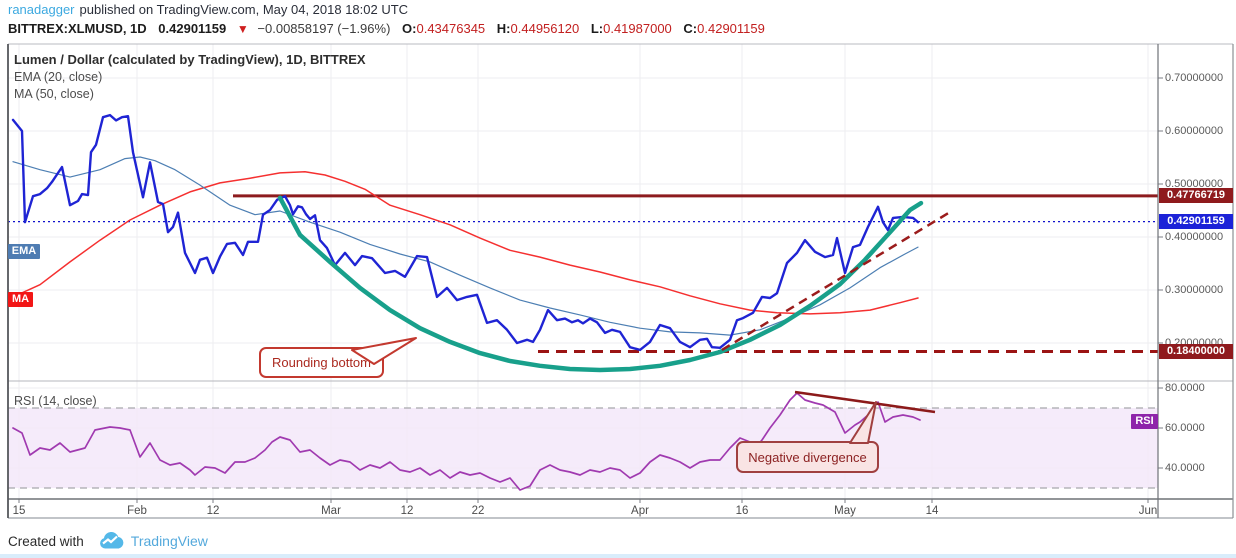 The height and width of the screenshot is (558, 1236). I want to click on price-change: −0.00858197 (−1.96%), so click(324, 28).